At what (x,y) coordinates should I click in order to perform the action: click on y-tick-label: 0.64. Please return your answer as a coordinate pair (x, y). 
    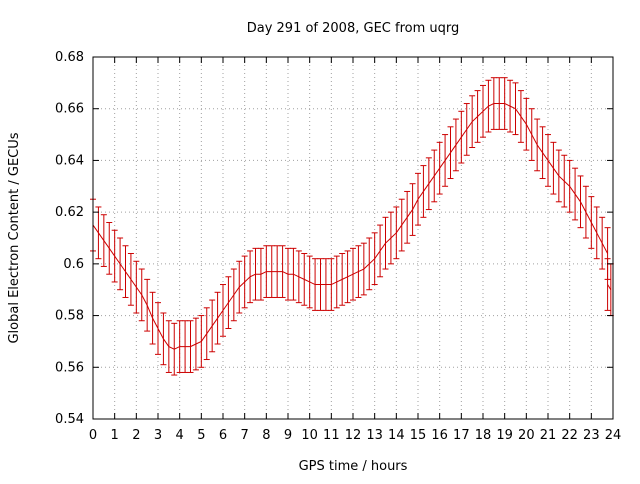
    Looking at the image, I should click on (69, 160).